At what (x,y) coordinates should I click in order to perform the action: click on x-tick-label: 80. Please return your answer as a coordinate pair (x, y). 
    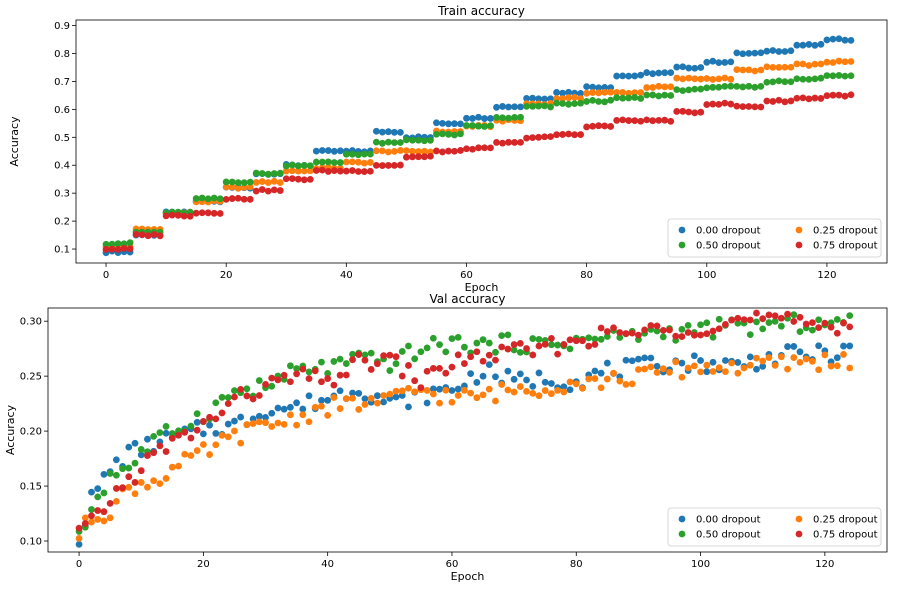
    Looking at the image, I should click on (576, 564).